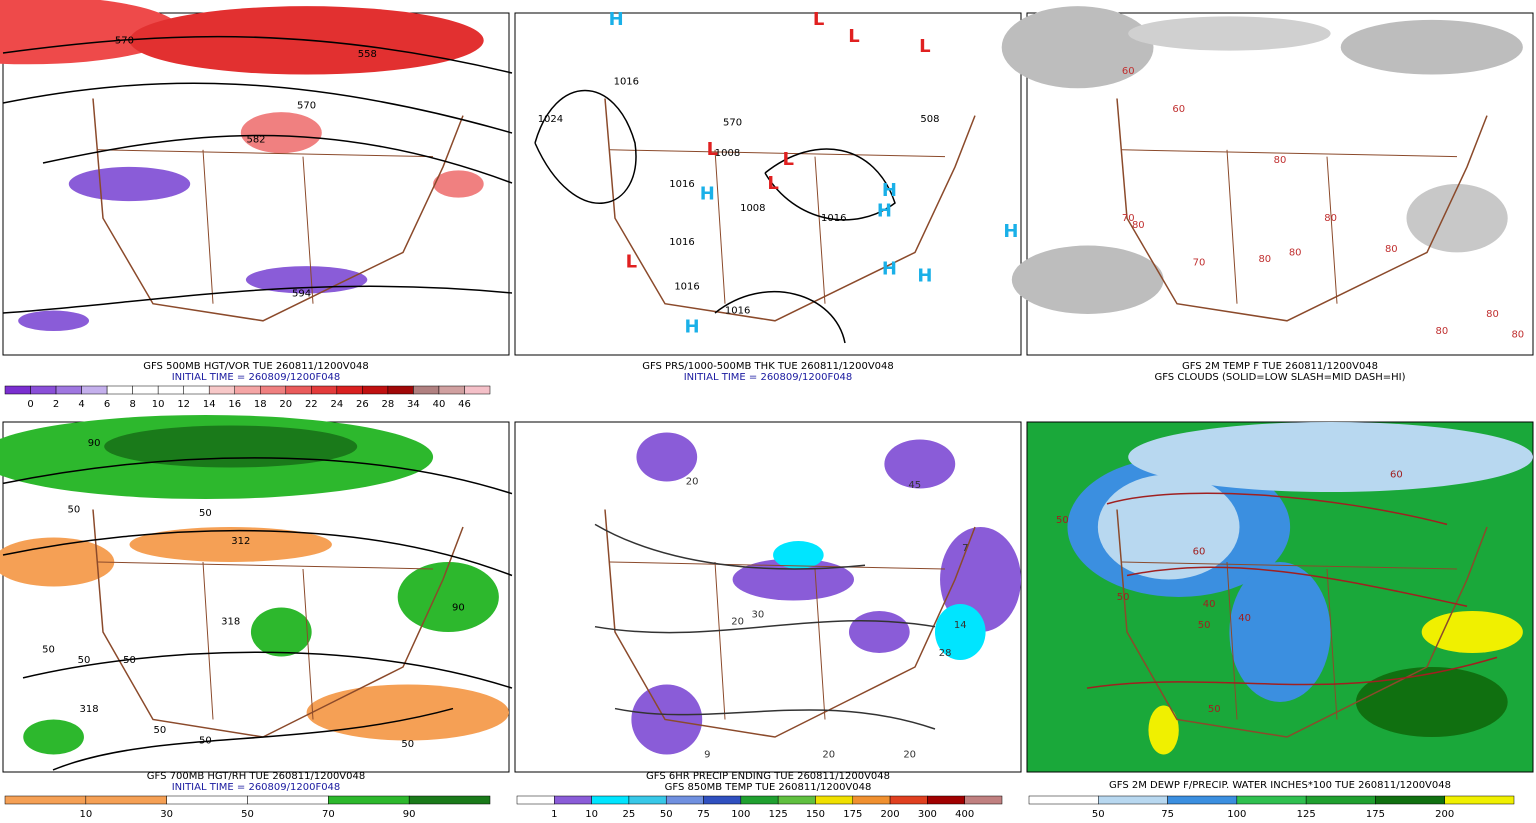 Image resolution: width=1536 pixels, height=823 pixels. What do you see at coordinates (732, 122) in the screenshot?
I see `contour-label: 570` at bounding box center [732, 122].